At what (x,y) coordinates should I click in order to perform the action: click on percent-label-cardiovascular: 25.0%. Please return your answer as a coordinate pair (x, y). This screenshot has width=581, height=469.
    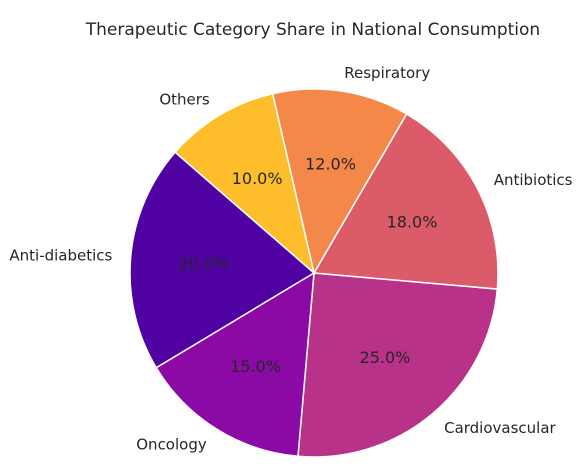
    Looking at the image, I should click on (385, 357).